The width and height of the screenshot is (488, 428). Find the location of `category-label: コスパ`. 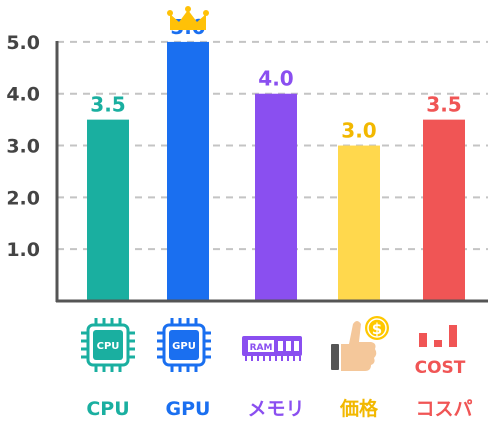

category-label: コスパ is located at coordinates (443, 409).